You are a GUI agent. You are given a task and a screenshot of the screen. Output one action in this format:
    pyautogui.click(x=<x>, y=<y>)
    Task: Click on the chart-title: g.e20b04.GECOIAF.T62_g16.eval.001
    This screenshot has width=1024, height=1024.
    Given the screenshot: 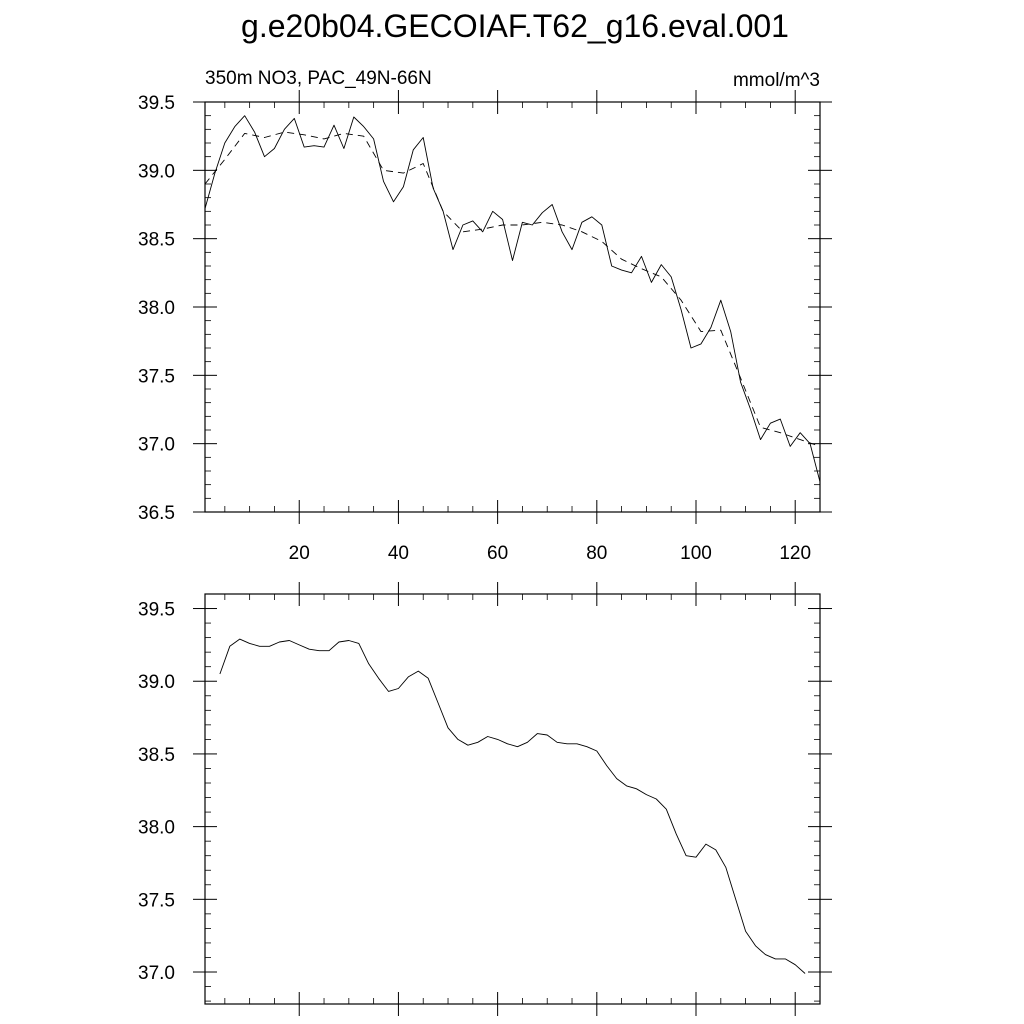 What is the action you would take?
    pyautogui.click(x=515, y=26)
    